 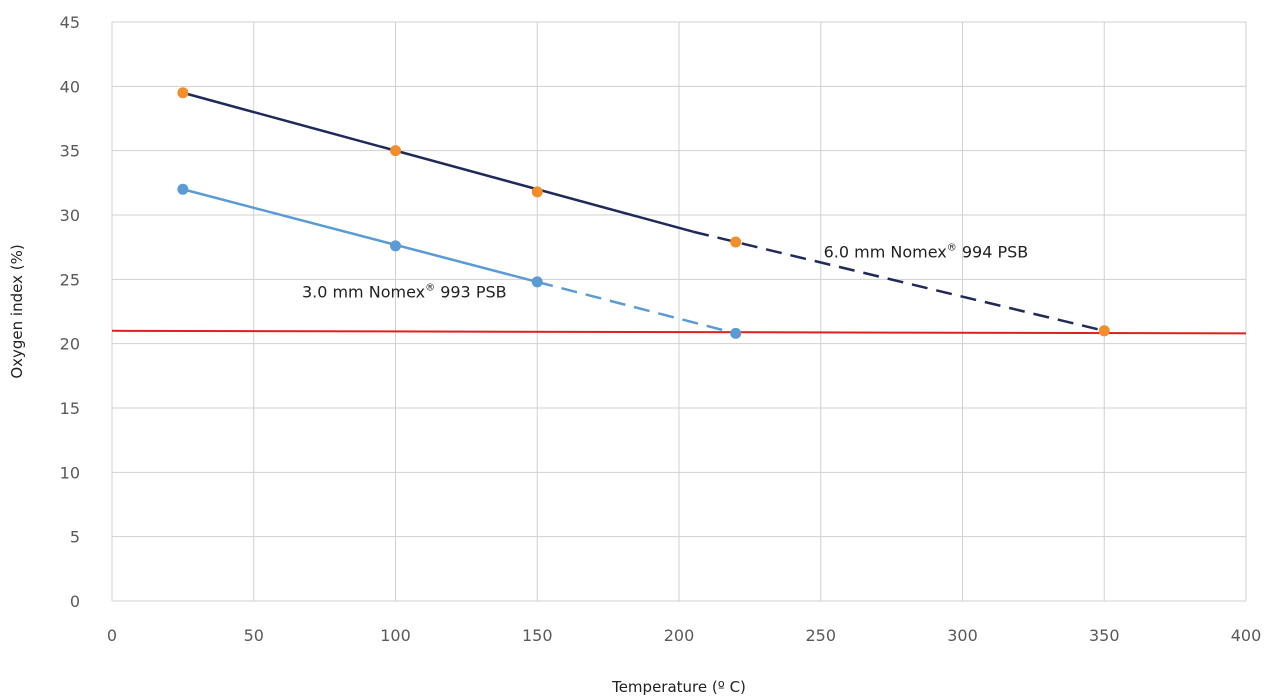 I want to click on x-tick-label: 100, so click(x=395, y=635).